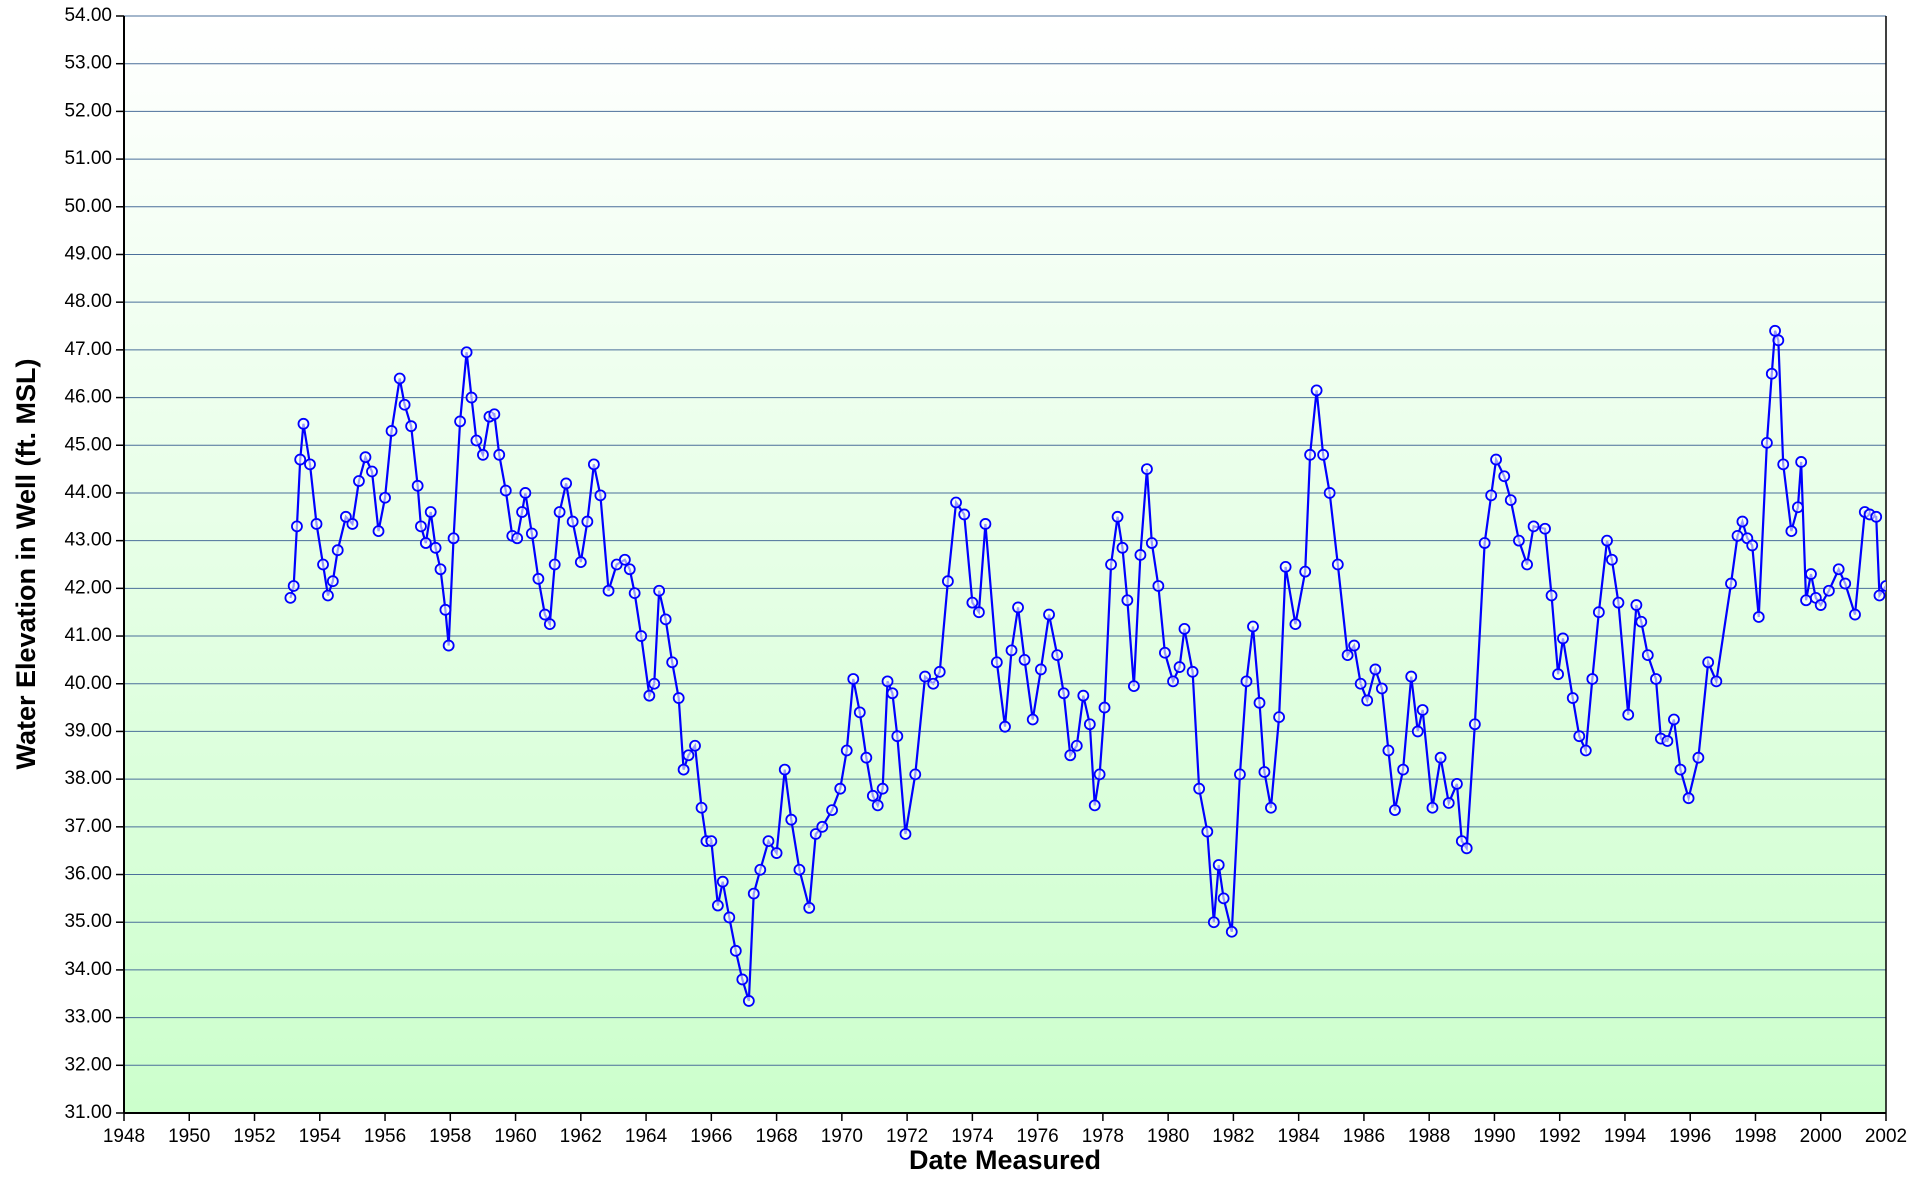 This screenshot has width=1917, height=1178. Describe the element at coordinates (1233, 1136) in the screenshot. I see `x-tick-label: 1982` at that location.